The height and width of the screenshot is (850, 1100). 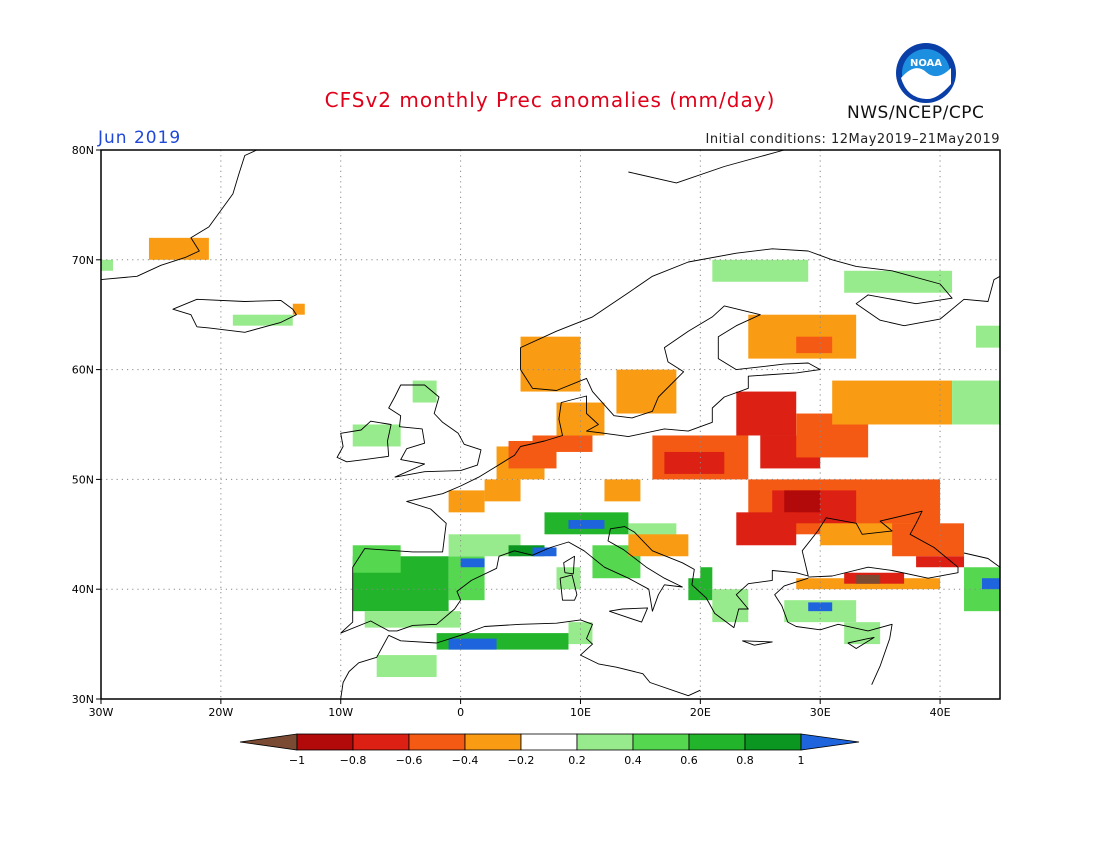 What do you see at coordinates (297, 760) in the screenshot?
I see `colorbar-label: −1` at bounding box center [297, 760].